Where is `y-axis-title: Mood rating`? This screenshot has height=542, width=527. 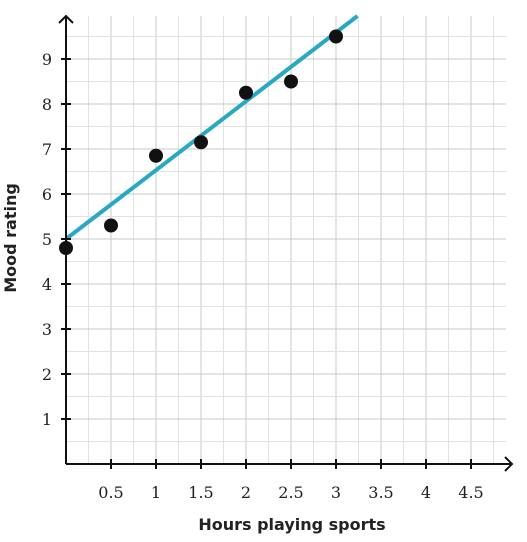 y-axis-title: Mood rating is located at coordinates (10, 238).